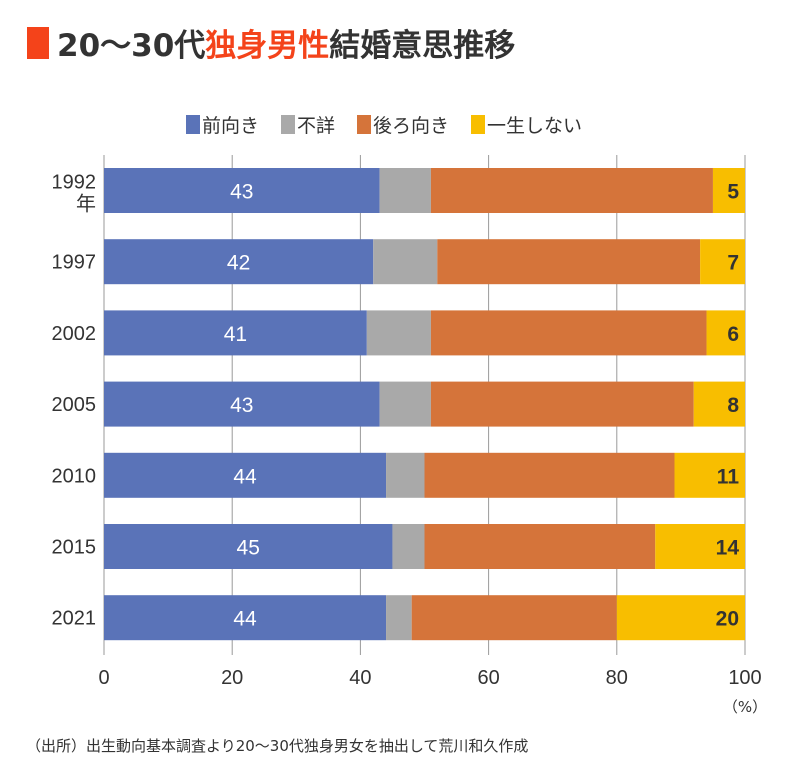 This screenshot has width=793, height=769. I want to click on data-label: 14, so click(728, 548).